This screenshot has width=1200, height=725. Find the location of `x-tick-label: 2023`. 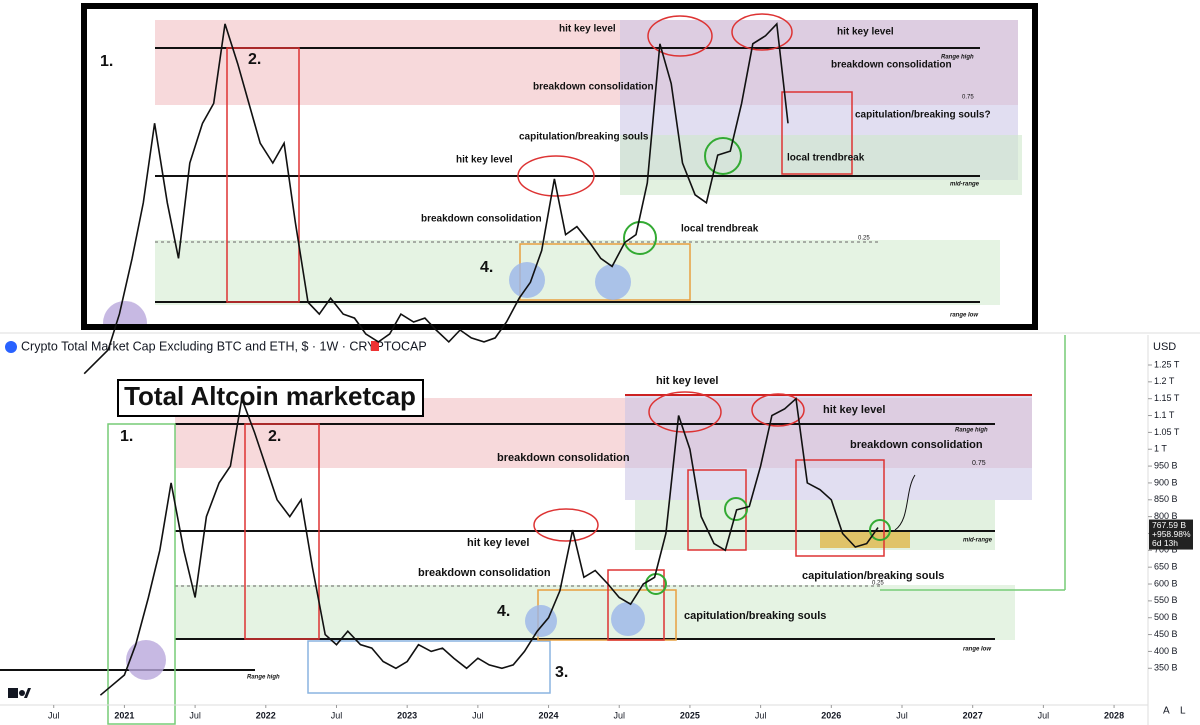

x-tick-label: 2023 is located at coordinates (407, 715).